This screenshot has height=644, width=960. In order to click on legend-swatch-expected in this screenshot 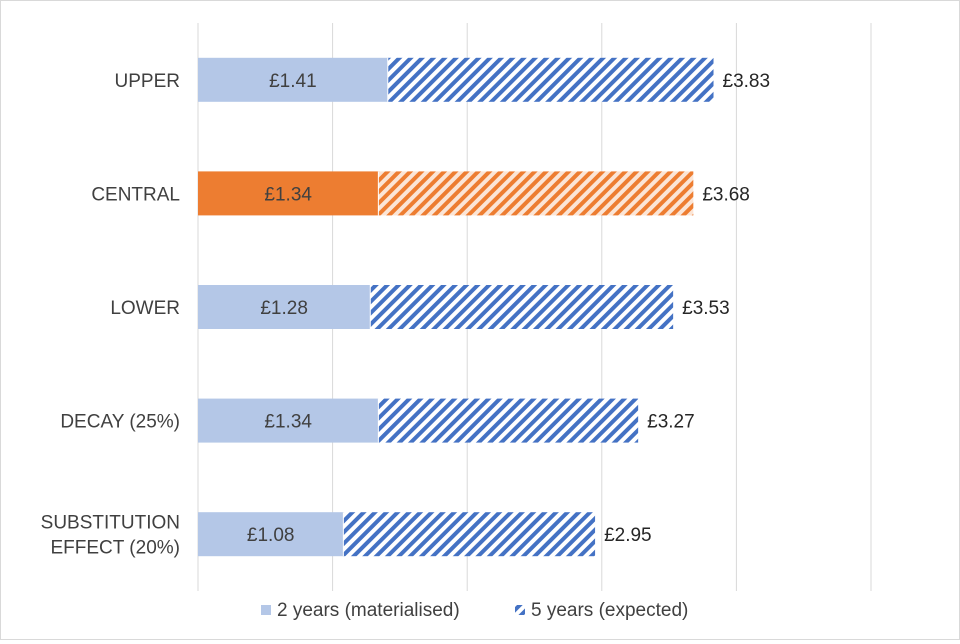, I will do `click(520, 610)`.